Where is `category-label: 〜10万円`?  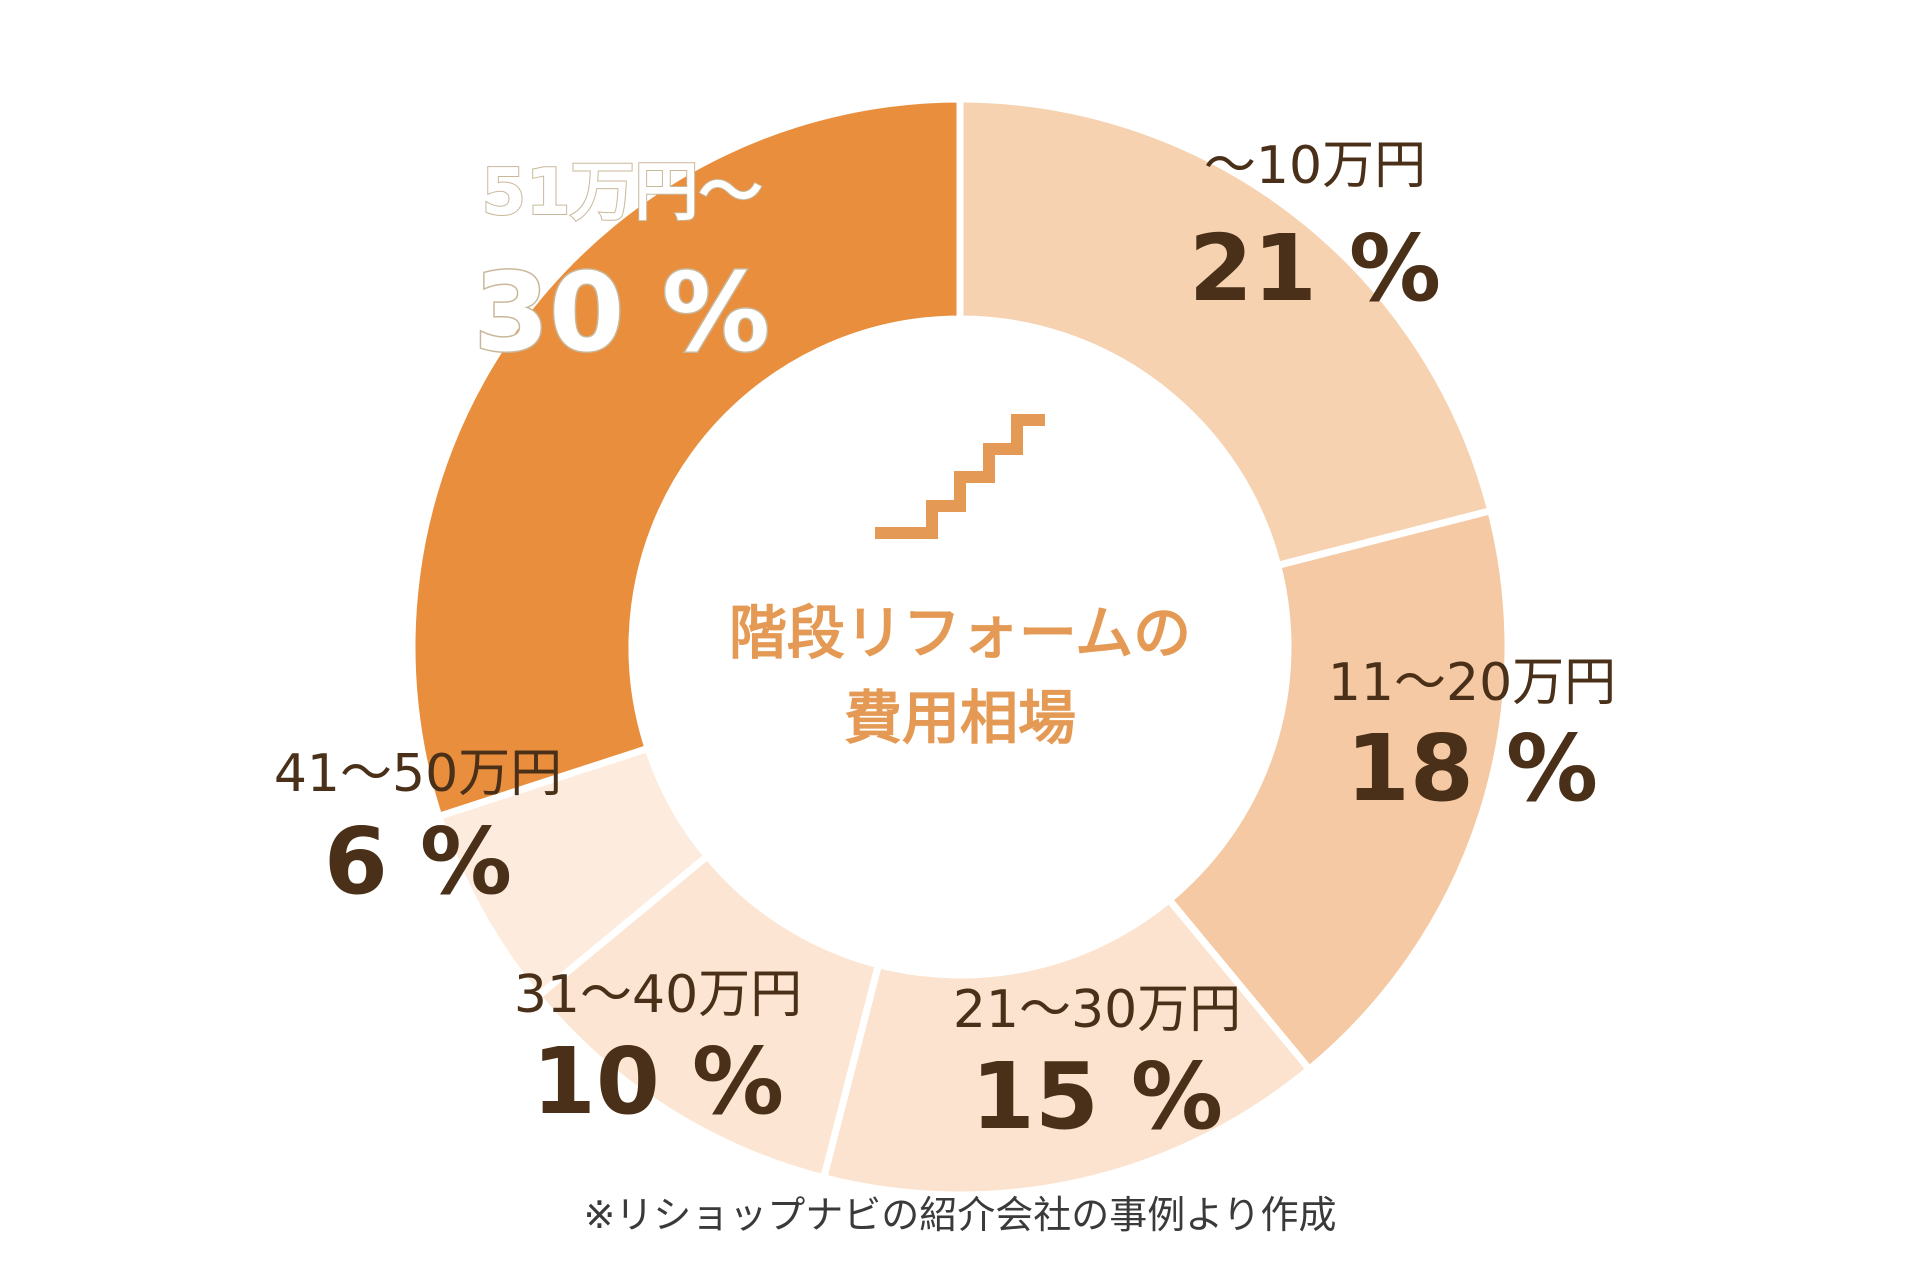 category-label: 〜10万円 is located at coordinates (1315, 166).